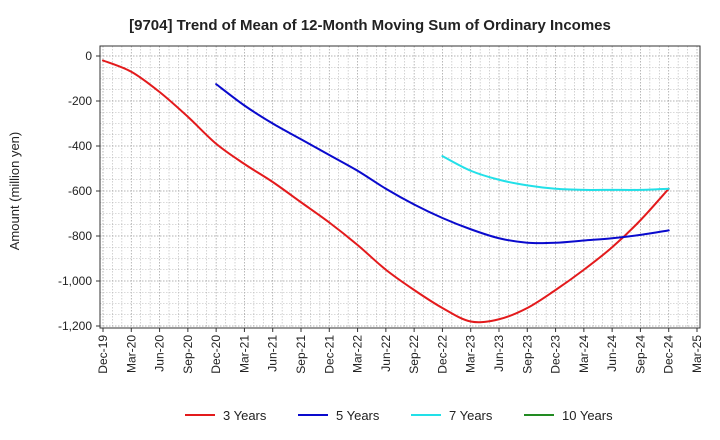  Describe the element at coordinates (471, 354) in the screenshot. I see `x-tick-label: Mar-23` at that location.